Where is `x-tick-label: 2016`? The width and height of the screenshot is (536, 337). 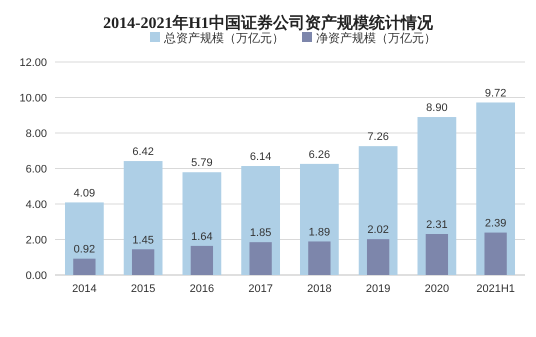
x-tick-label: 2016 is located at coordinates (202, 289).